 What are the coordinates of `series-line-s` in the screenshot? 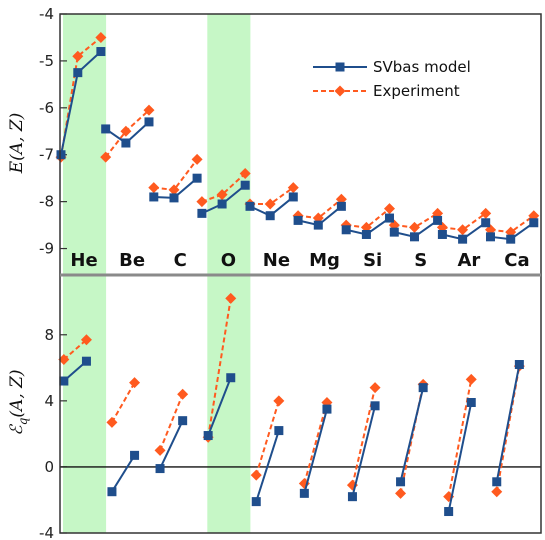 It's located at (412, 435).